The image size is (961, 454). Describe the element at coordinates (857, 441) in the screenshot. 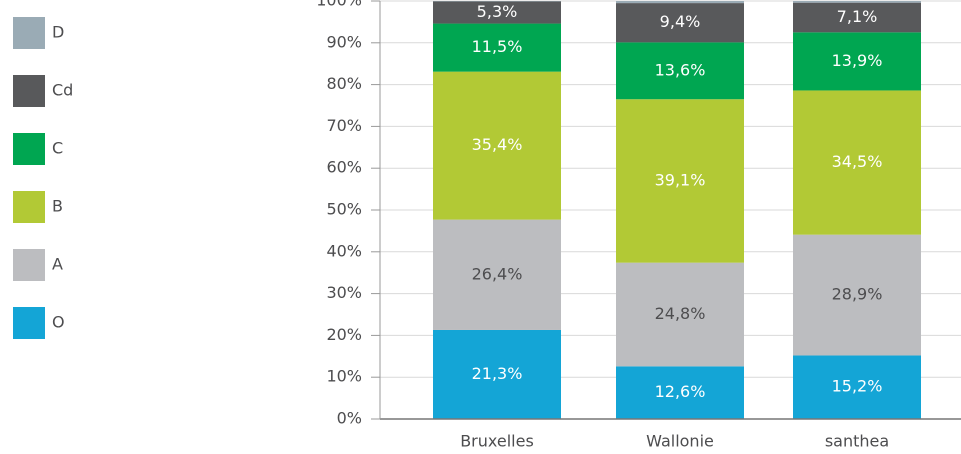

I see `x-tick-label: santhea` at that location.